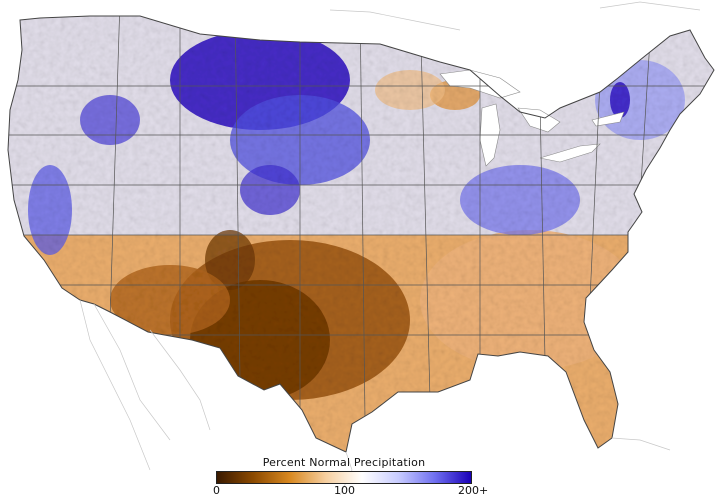 This screenshot has width=720, height=500. What do you see at coordinates (530, 300) in the screenshot?
I see `southeast-dry` at bounding box center [530, 300].